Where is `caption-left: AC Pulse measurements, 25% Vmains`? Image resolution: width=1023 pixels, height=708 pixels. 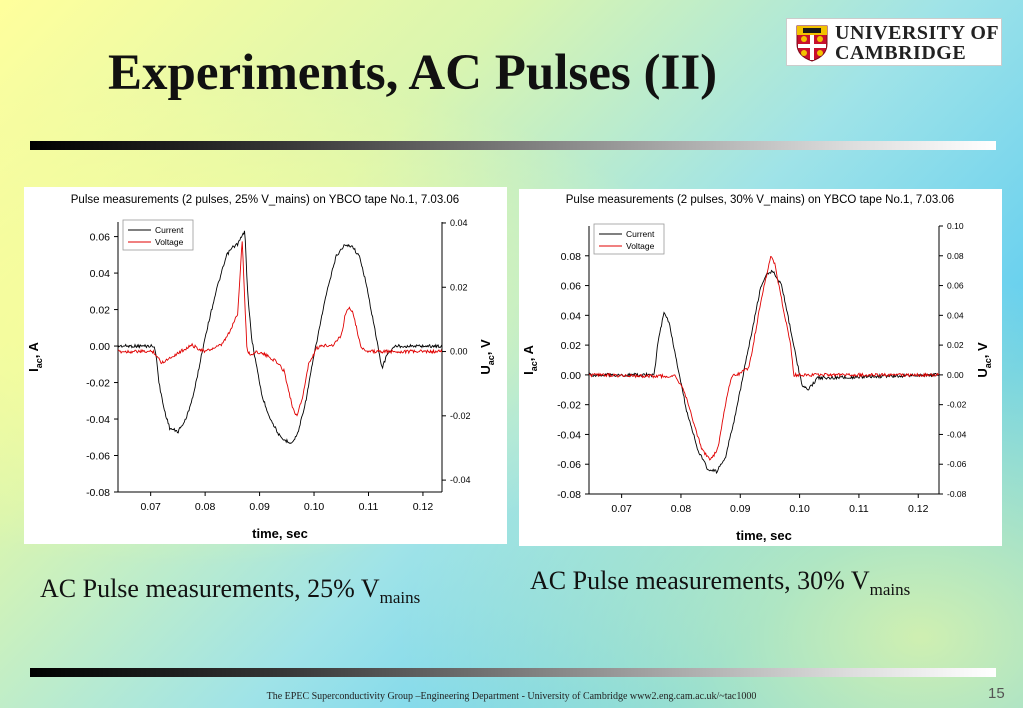
caption-left: AC Pulse measurements, 25% Vmains is located at coordinates (230, 591).